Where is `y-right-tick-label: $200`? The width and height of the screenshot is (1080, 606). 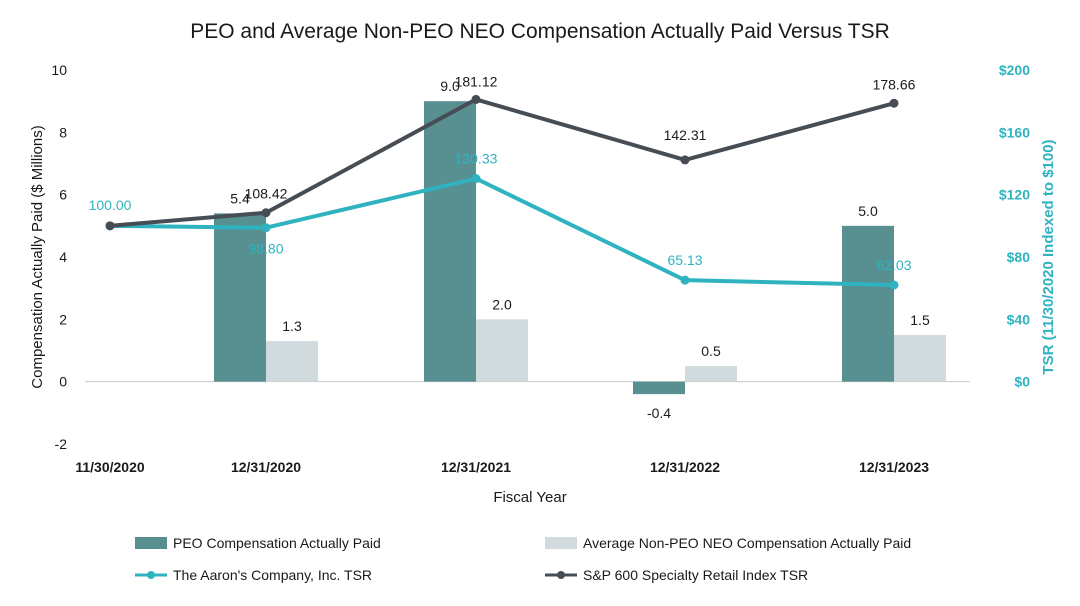 y-right-tick-label: $200 is located at coordinates (1014, 70).